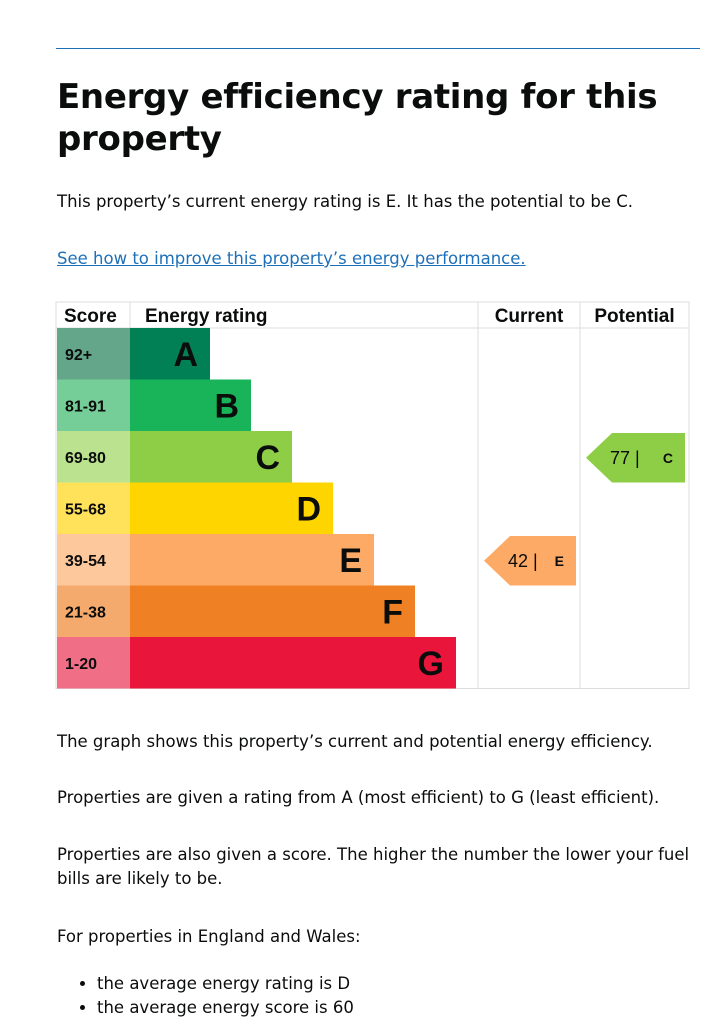 The height and width of the screenshot is (1024, 724). What do you see at coordinates (211, 457) in the screenshot?
I see `rating-bar-c` at bounding box center [211, 457].